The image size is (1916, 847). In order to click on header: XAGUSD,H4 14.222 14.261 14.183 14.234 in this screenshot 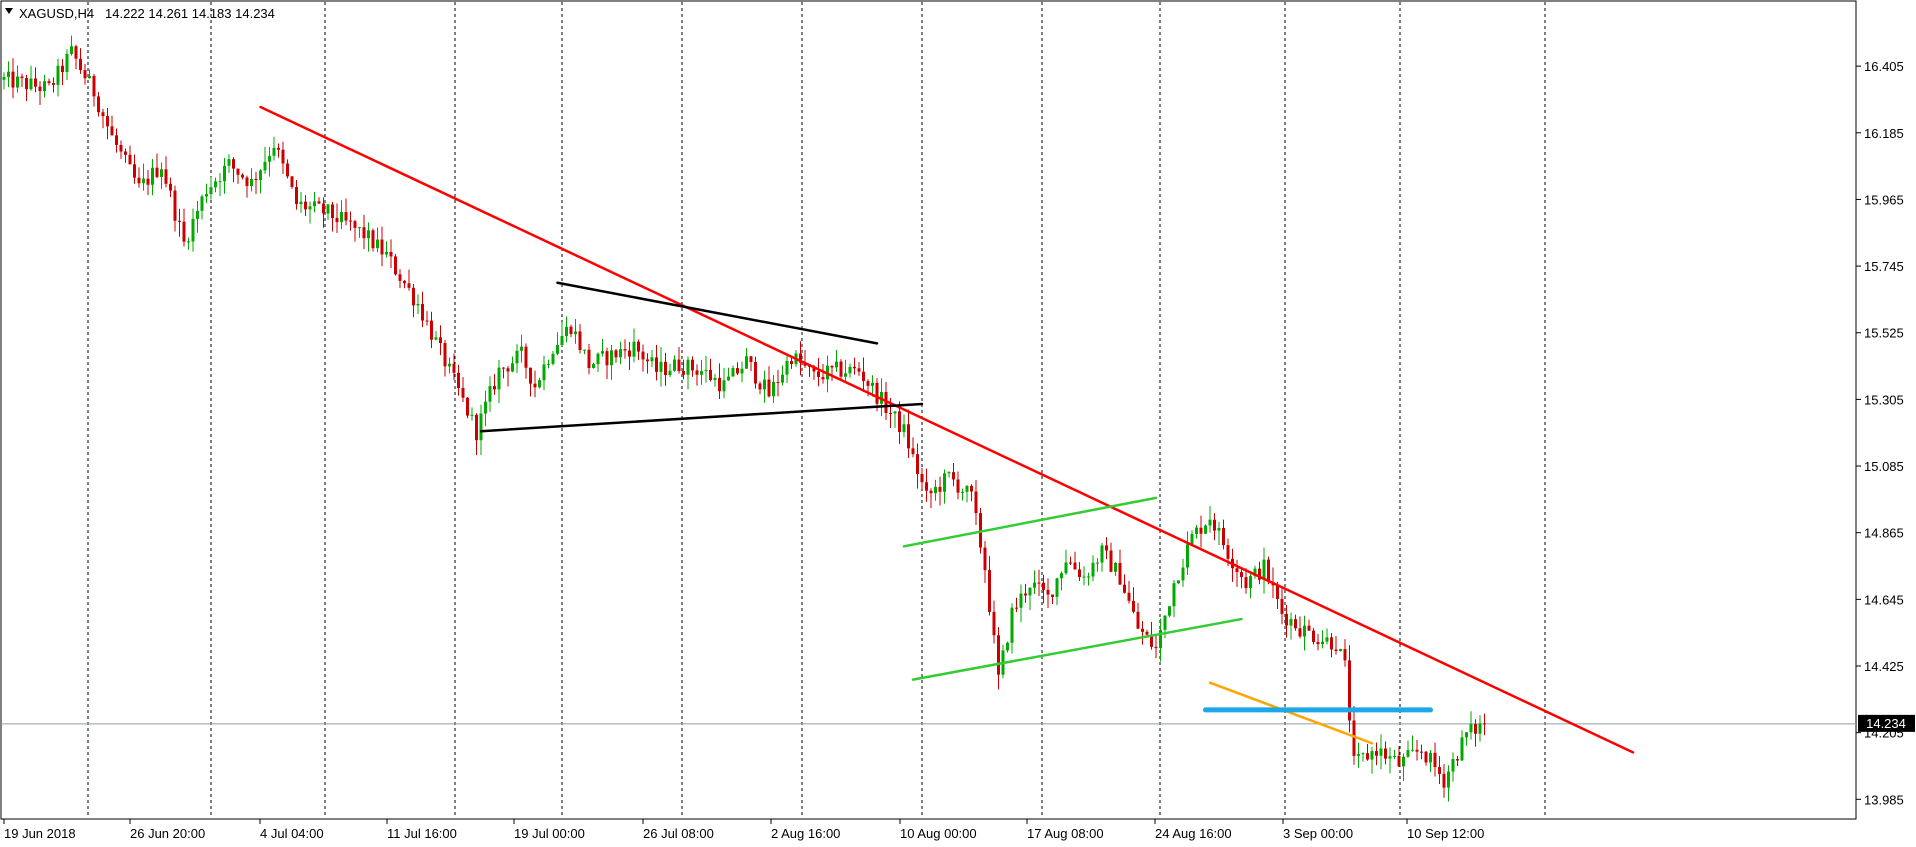, I will do `click(140, 13)`.